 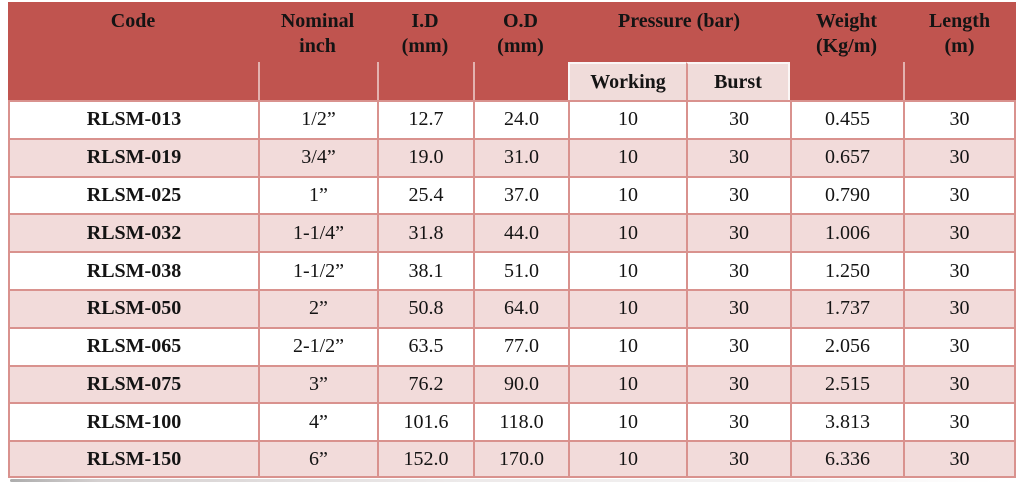 What do you see at coordinates (846, 81) in the screenshot?
I see `subheader-spacer-weight` at bounding box center [846, 81].